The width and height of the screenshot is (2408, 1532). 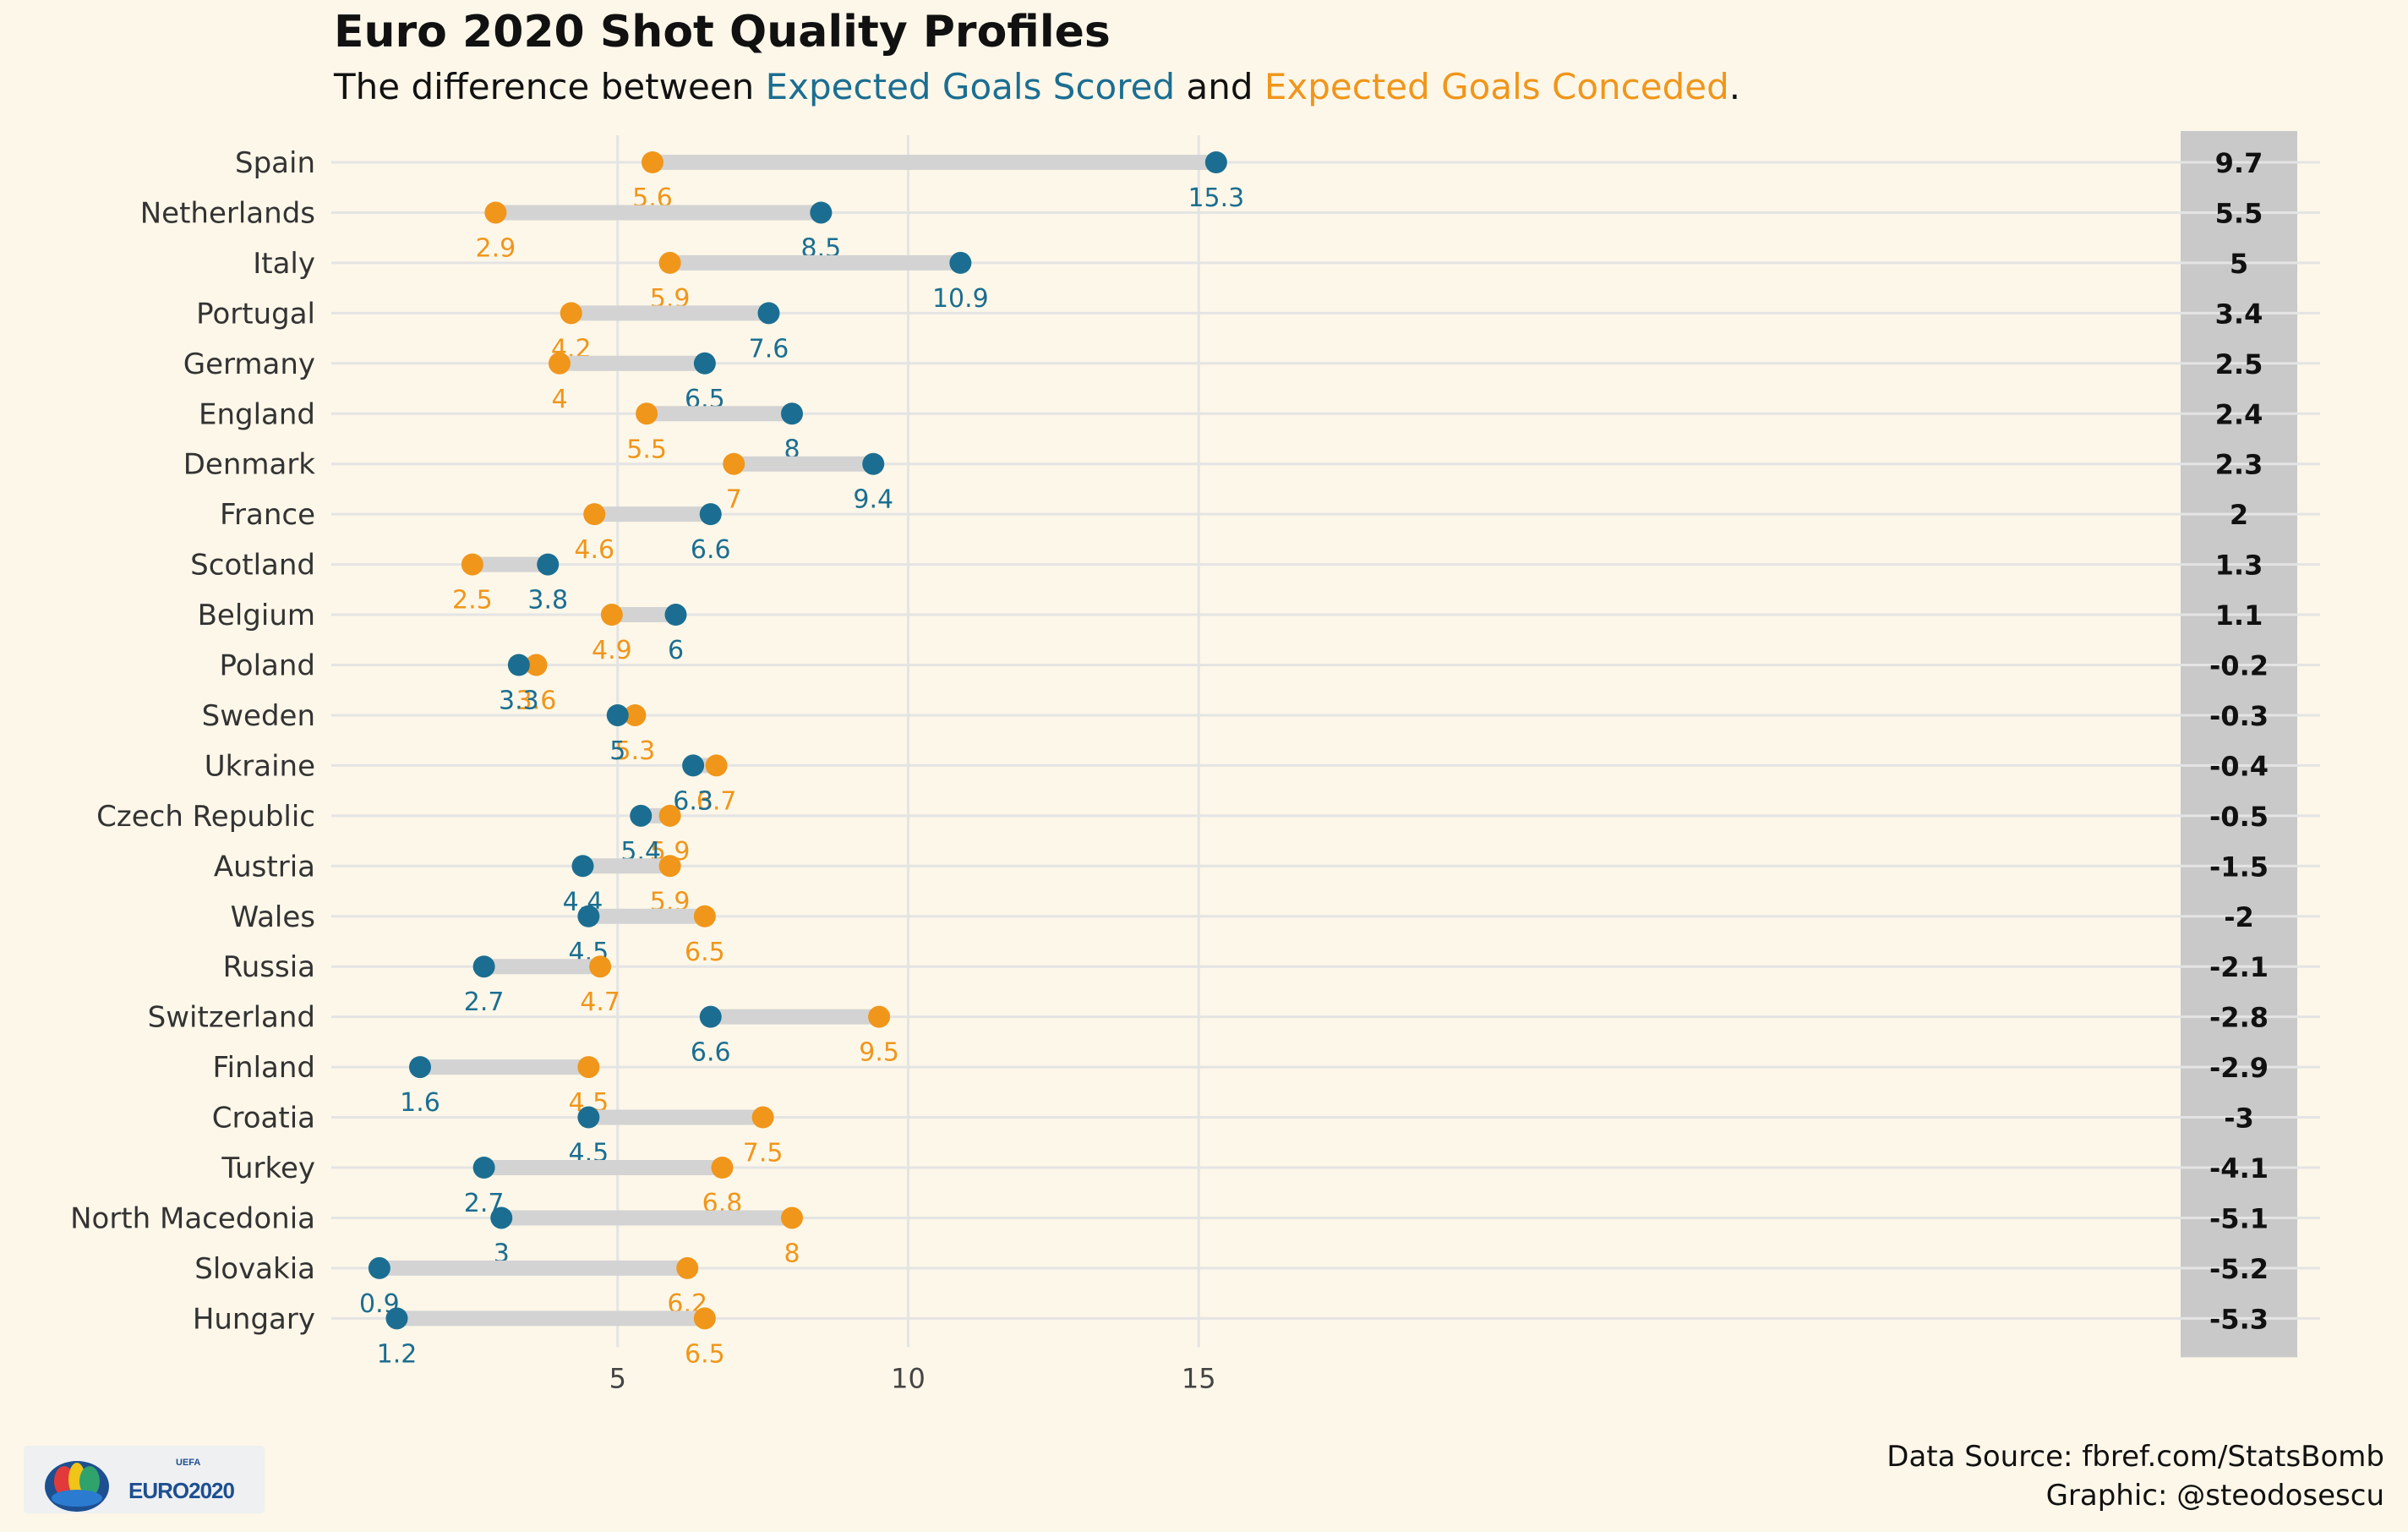 What do you see at coordinates (2239, 264) in the screenshot?
I see `difference-value: 5` at bounding box center [2239, 264].